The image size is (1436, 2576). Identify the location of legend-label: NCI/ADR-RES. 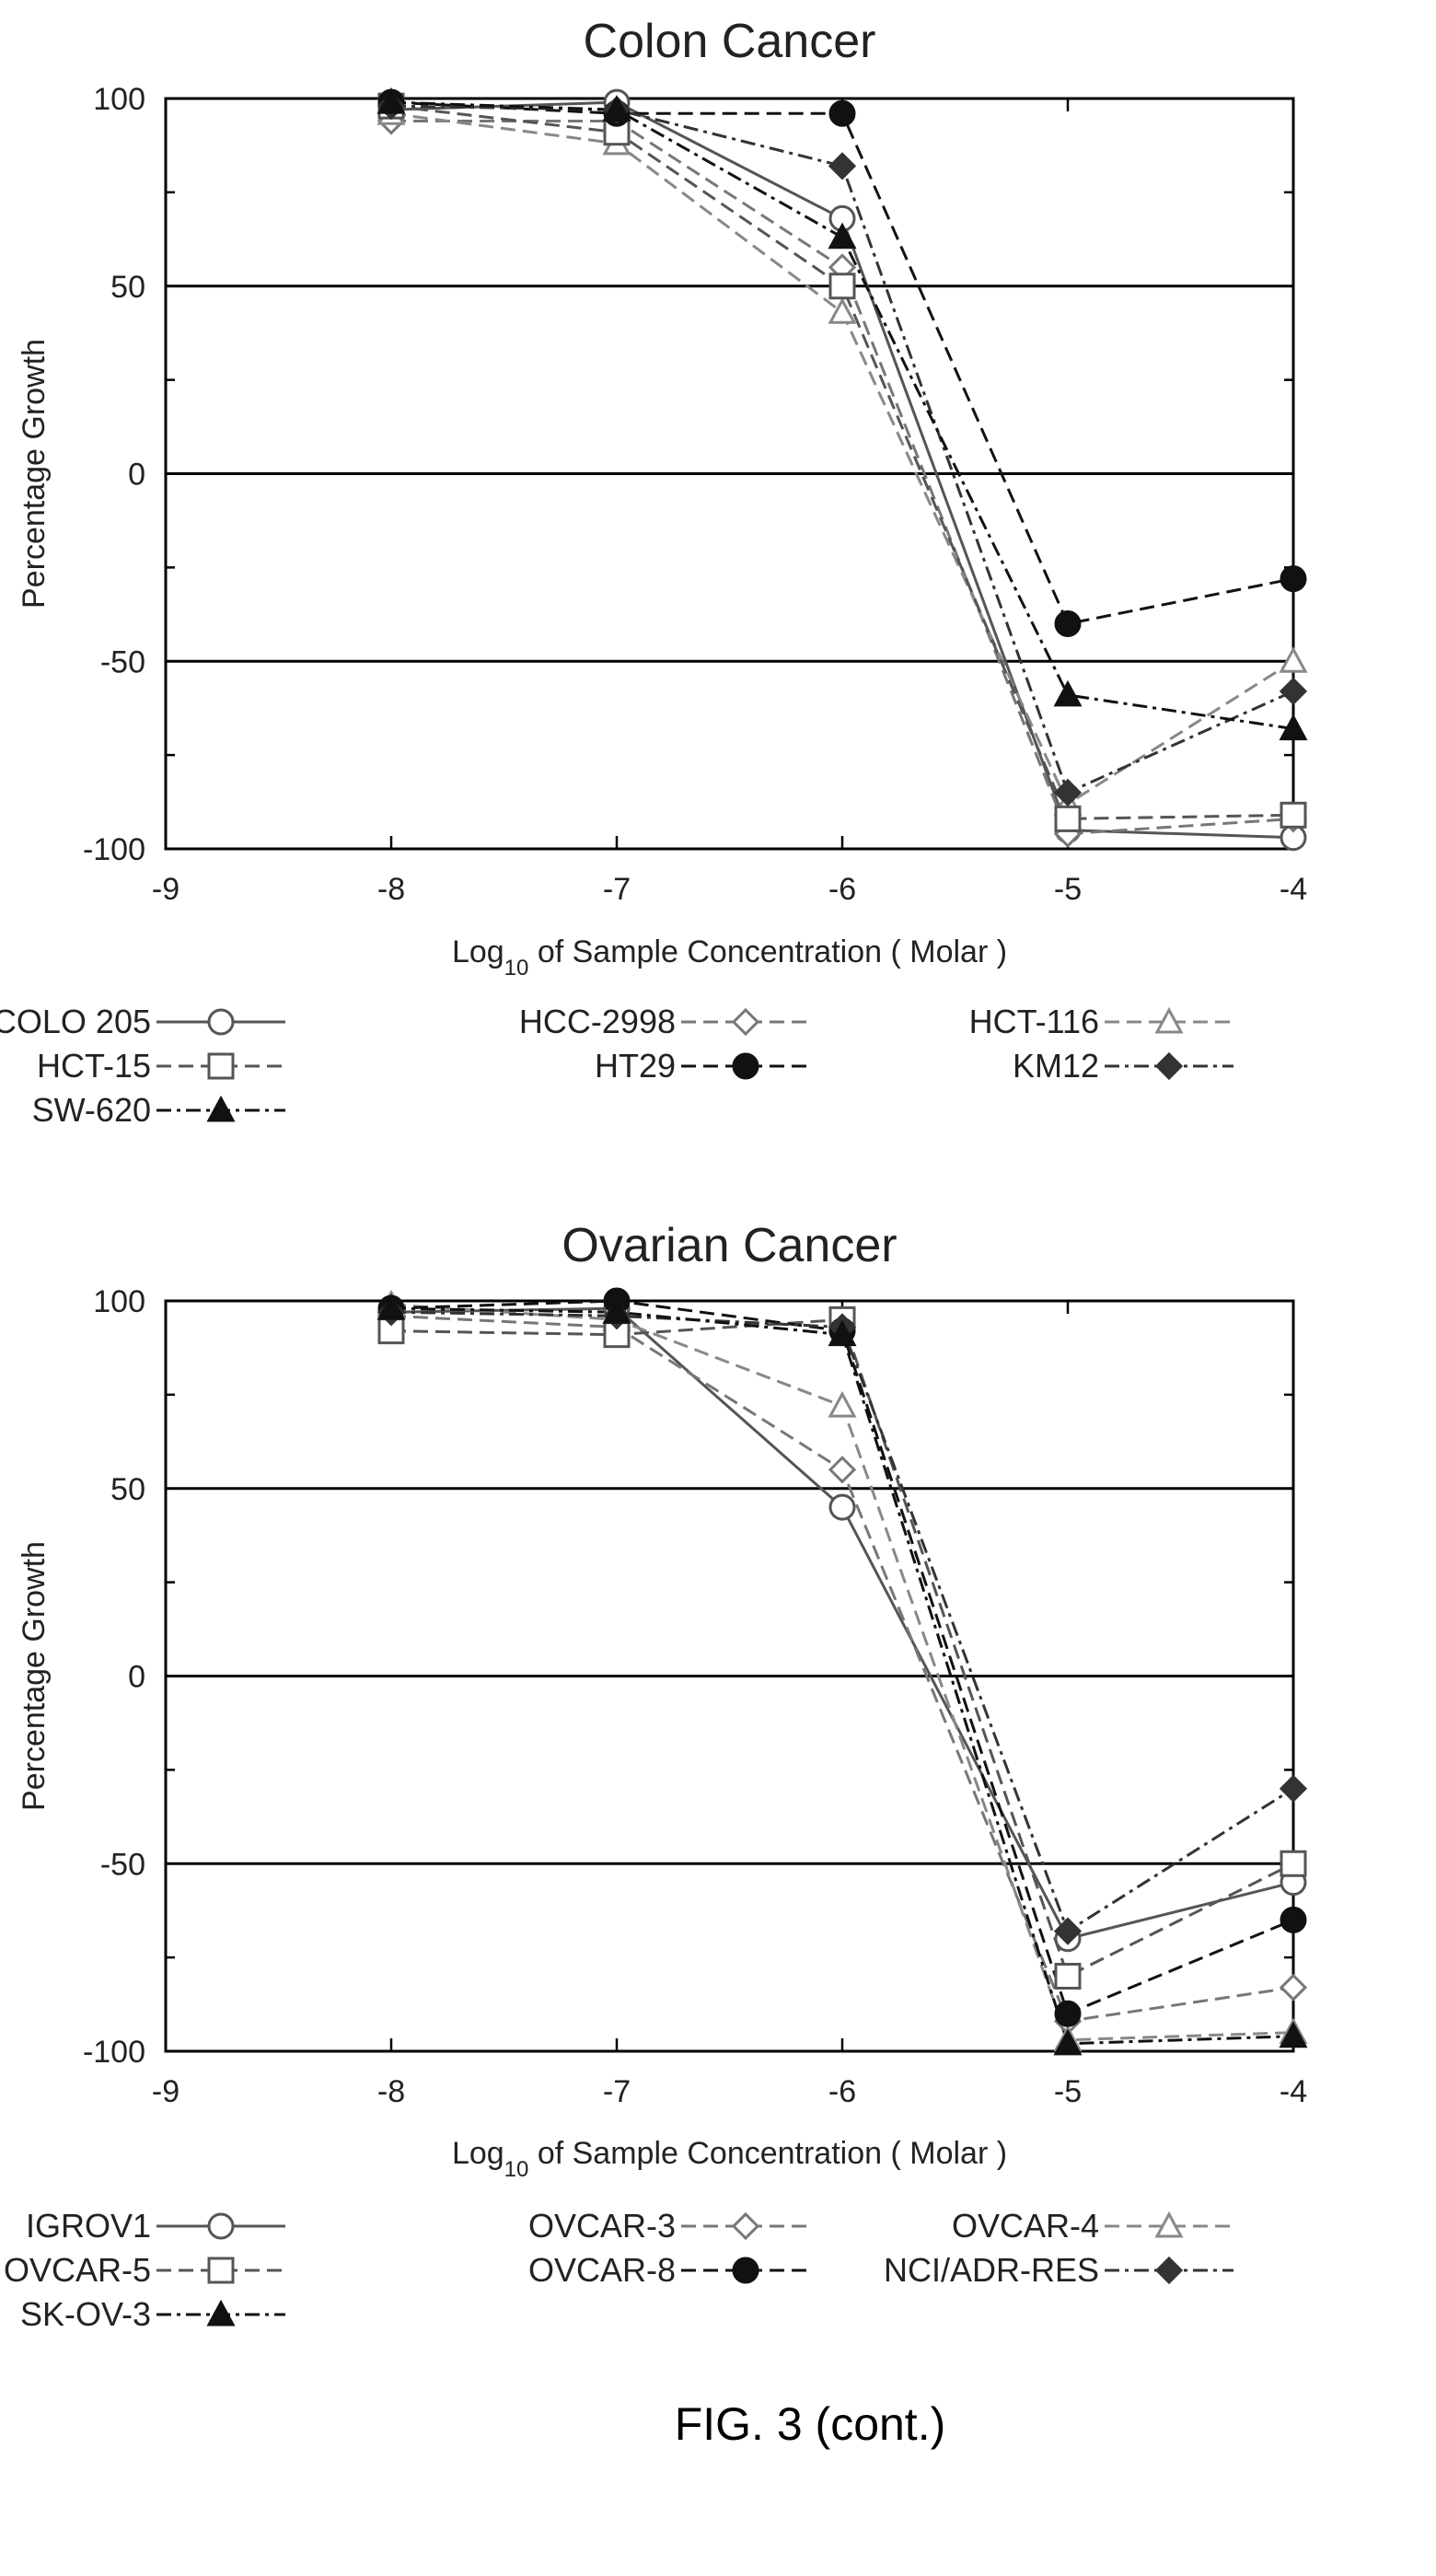
(991, 2270).